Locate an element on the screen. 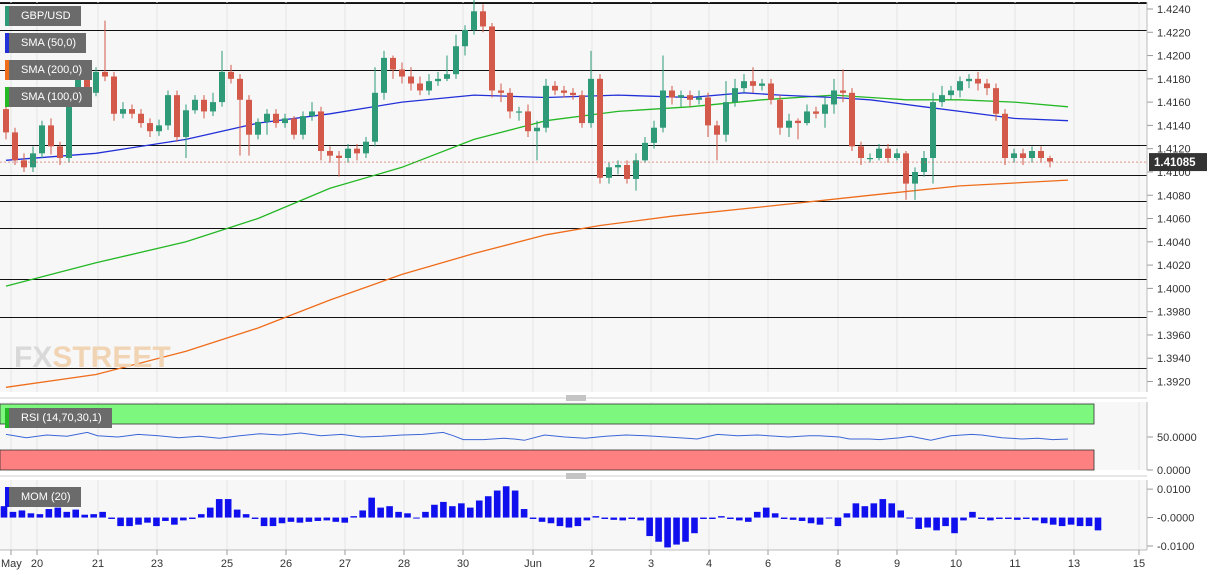 The height and width of the screenshot is (575, 1223). price-tick-label-12: 1.4000 is located at coordinates (1174, 289).